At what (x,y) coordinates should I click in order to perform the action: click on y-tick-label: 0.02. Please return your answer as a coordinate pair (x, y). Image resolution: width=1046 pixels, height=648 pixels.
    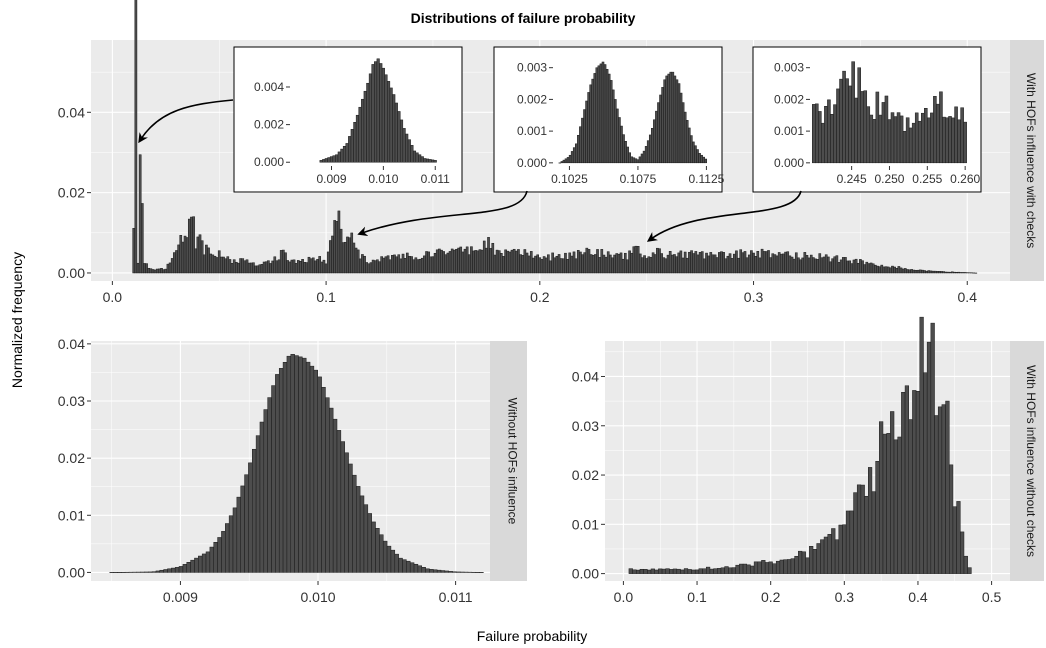
    Looking at the image, I should click on (585, 475).